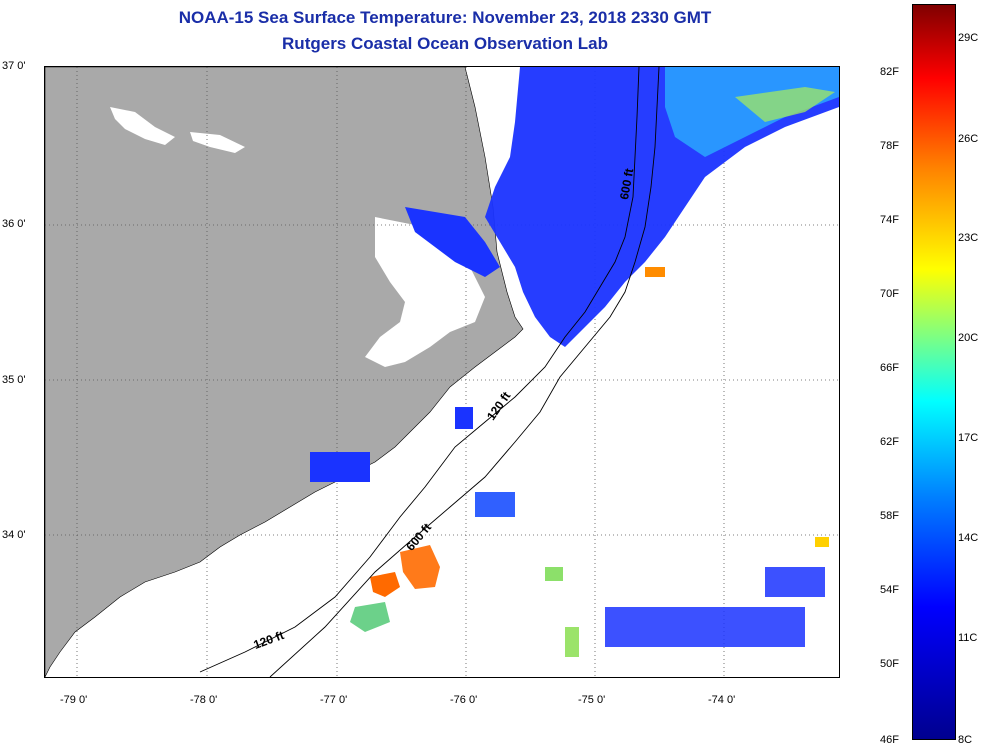 Image resolution: width=984 pixels, height=754 pixels. I want to click on sst-warm-fringe, so click(785, 104).